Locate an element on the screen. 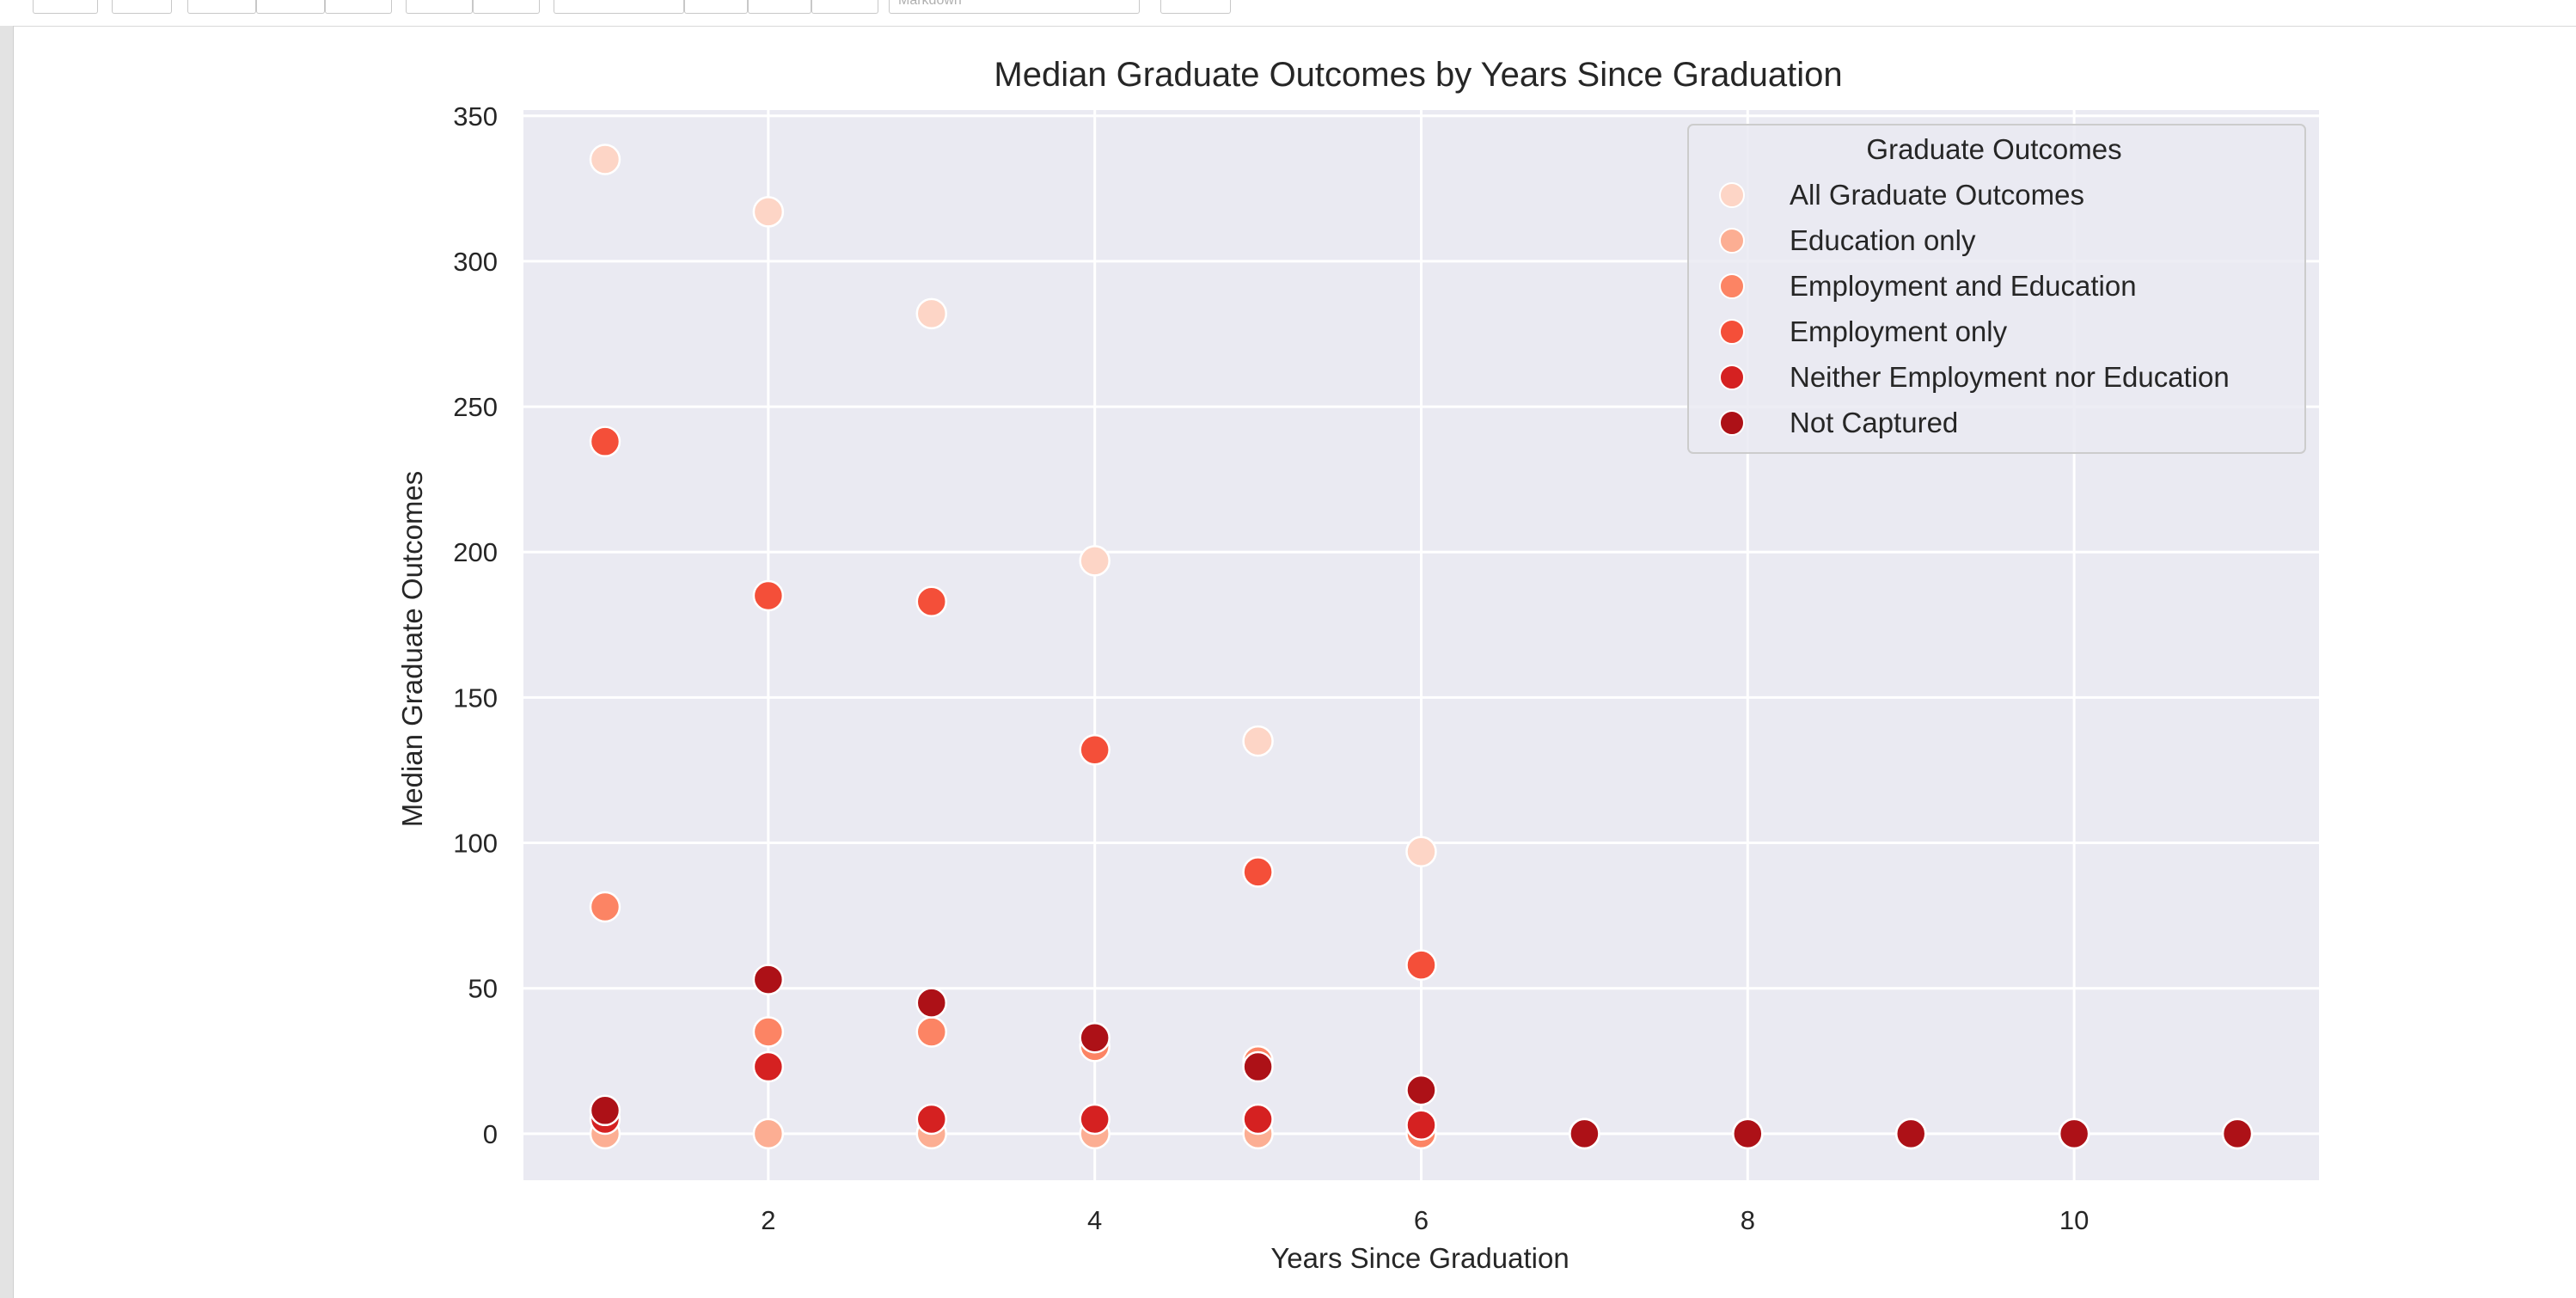  restart-icon is located at coordinates (779, 7).